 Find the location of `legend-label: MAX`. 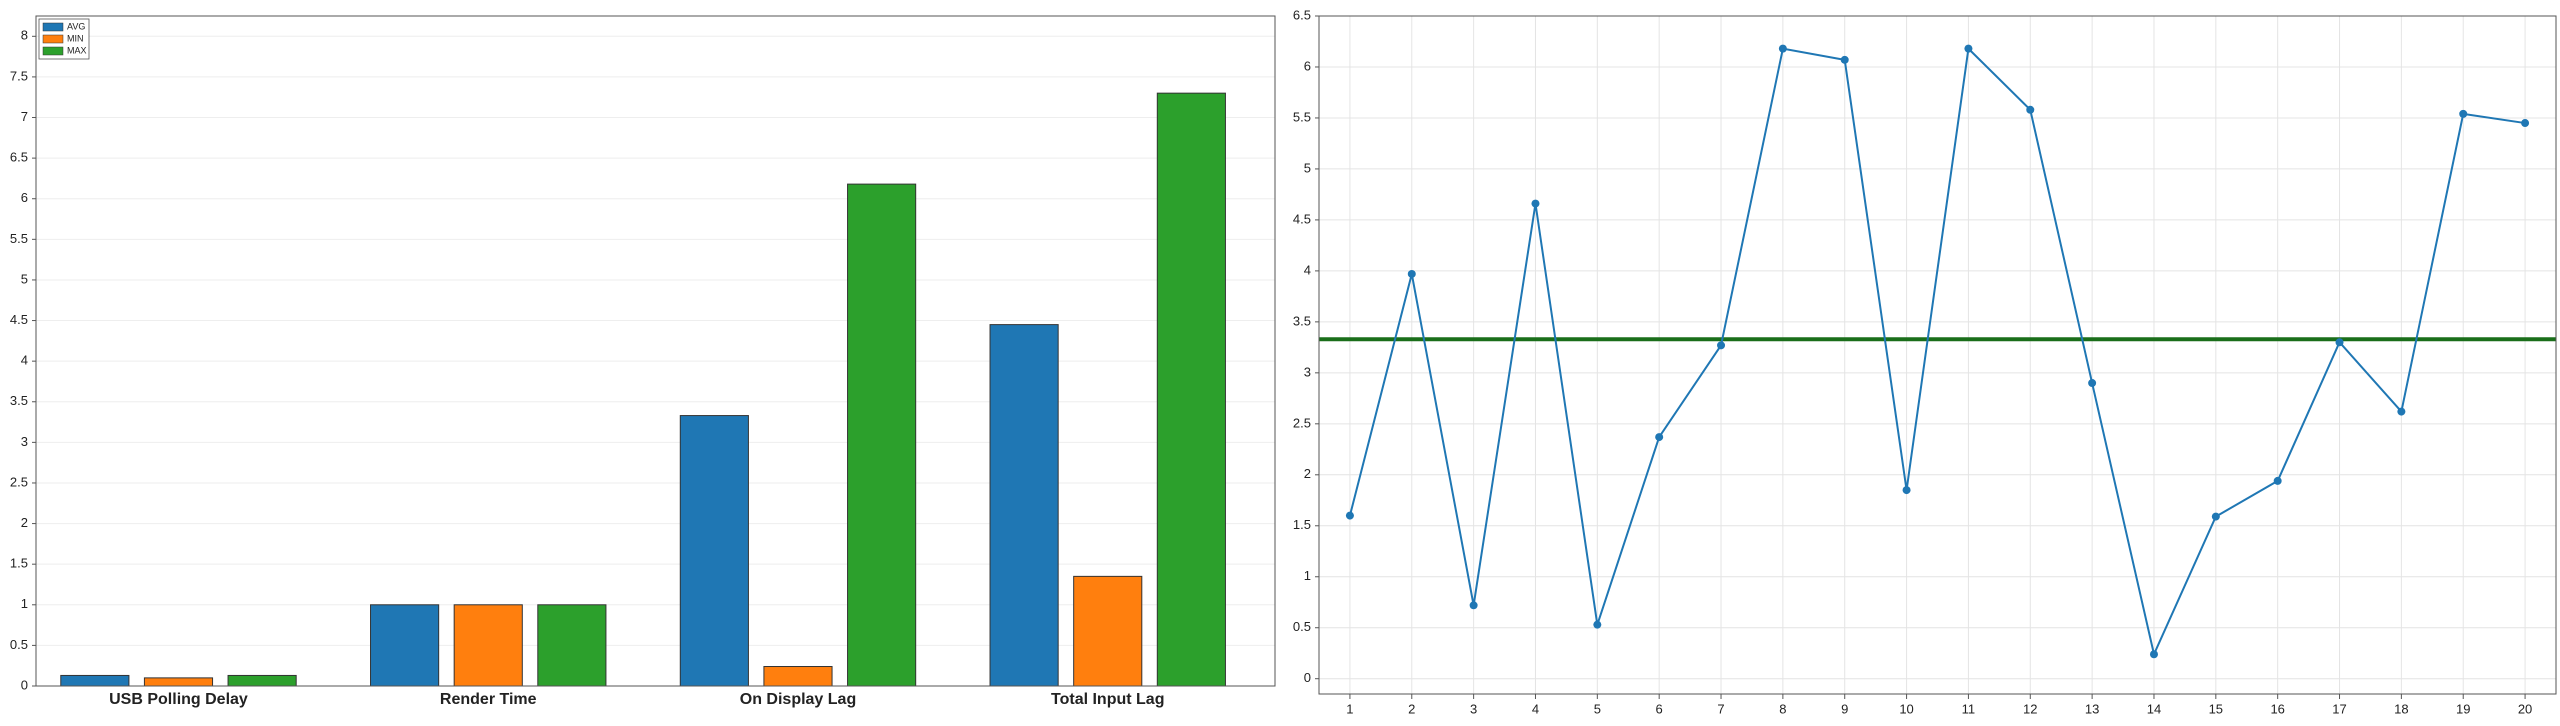

legend-label: MAX is located at coordinates (77, 50).